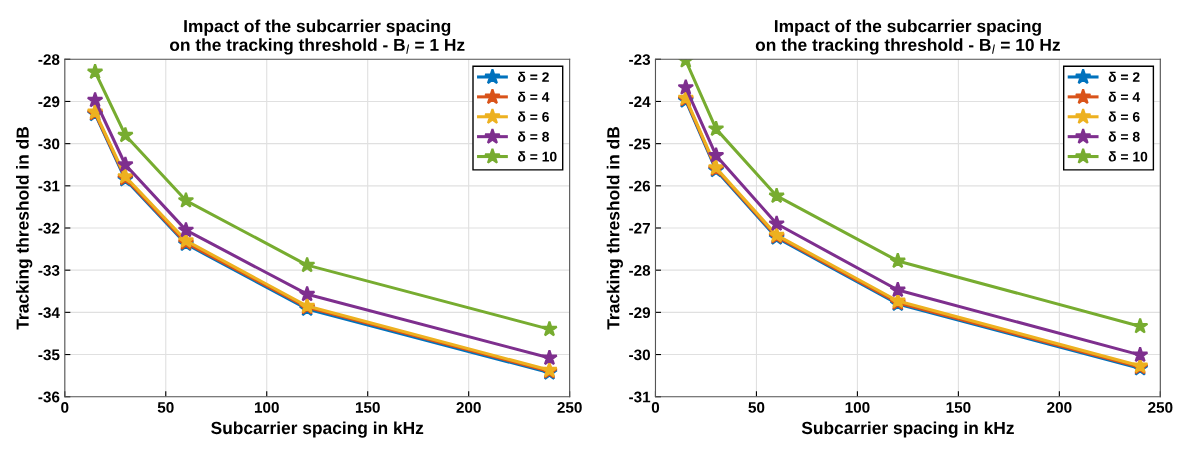 The height and width of the screenshot is (456, 1178). What do you see at coordinates (640, 59) in the screenshot?
I see `y-tick-label: -23` at bounding box center [640, 59].